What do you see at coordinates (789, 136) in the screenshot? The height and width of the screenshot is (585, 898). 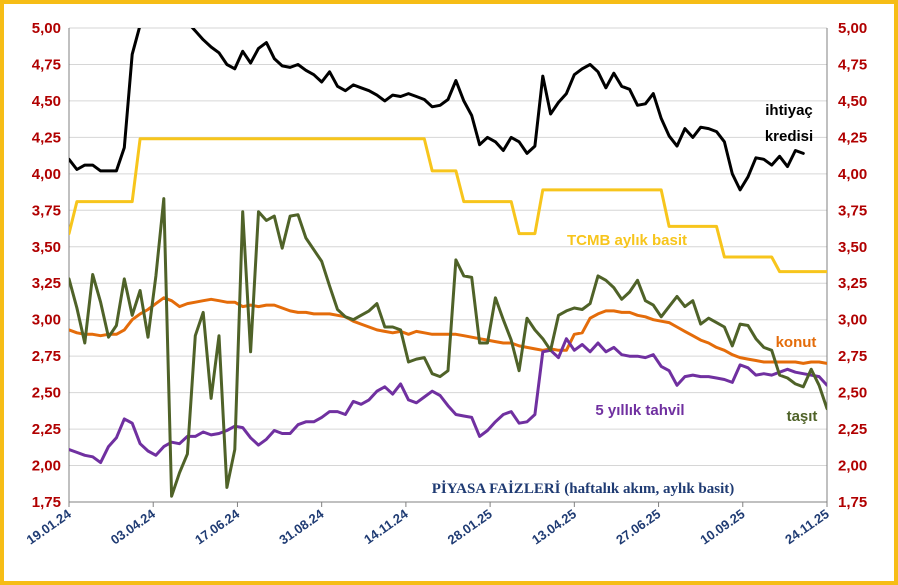 I see `label-ihtiyac-line2: kredisi` at bounding box center [789, 136].